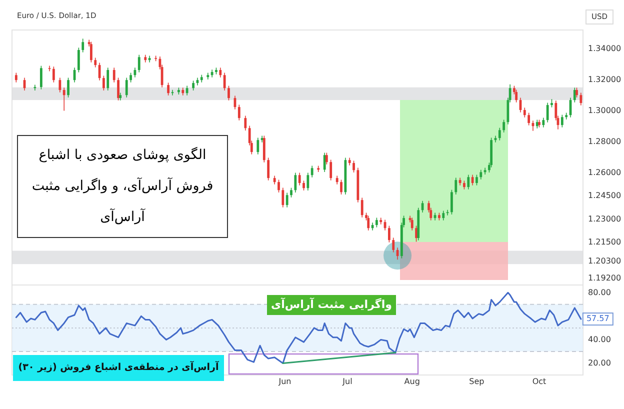 The width and height of the screenshot is (624, 409). Describe the element at coordinates (476, 381) in the screenshot. I see `x-tick-label: Sep` at that location.